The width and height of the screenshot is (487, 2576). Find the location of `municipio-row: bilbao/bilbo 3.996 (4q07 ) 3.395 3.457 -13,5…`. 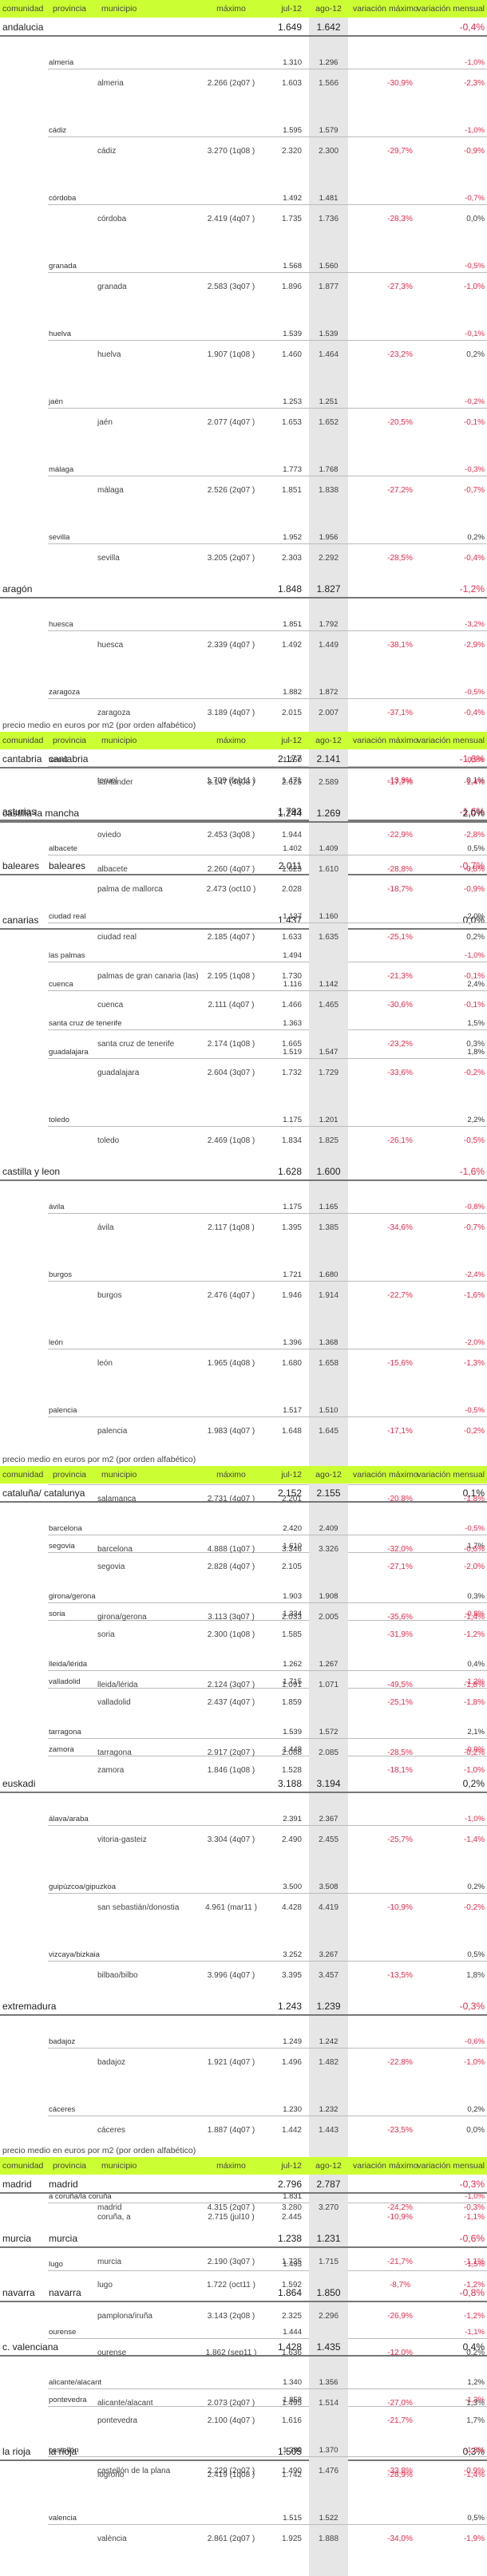

municipio-row: bilbao/bilbo 3.996 (4q07 ) 3.395 3.457 -13,5… is located at coordinates (243, 1979).